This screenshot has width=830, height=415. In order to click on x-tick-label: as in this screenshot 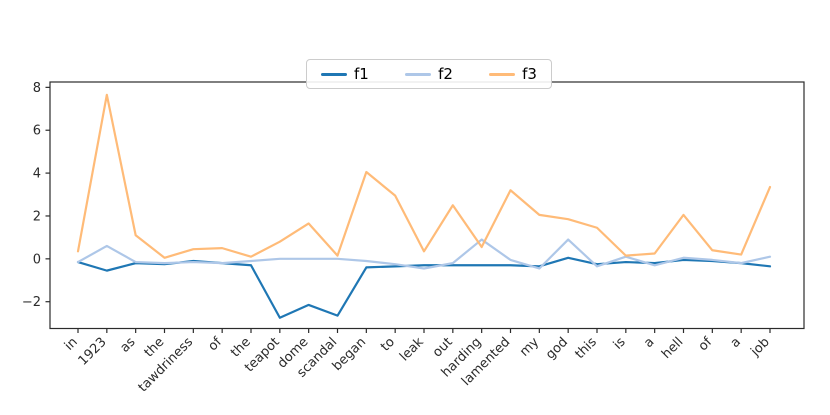, I will do `click(127, 345)`.